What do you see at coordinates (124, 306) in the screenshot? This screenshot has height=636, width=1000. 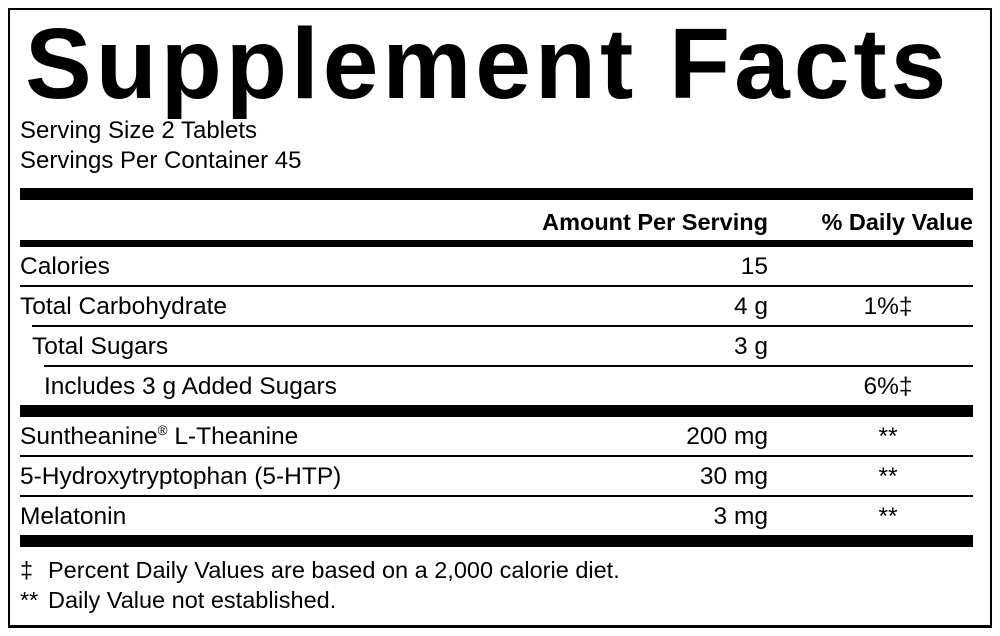 I see `nutrient-name: Total Carbohydrate` at bounding box center [124, 306].